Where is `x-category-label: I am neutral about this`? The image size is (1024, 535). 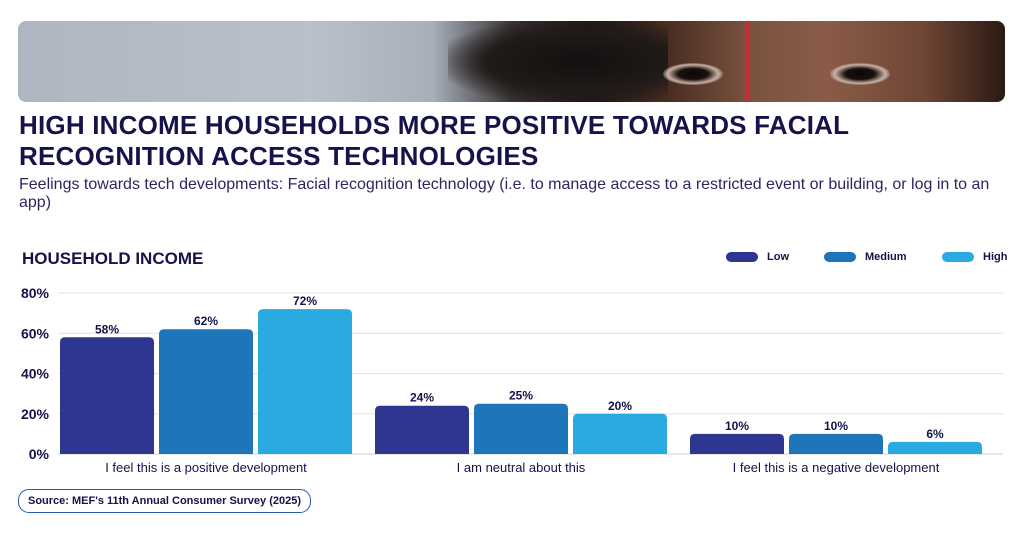 x-category-label: I am neutral about this is located at coordinates (521, 467).